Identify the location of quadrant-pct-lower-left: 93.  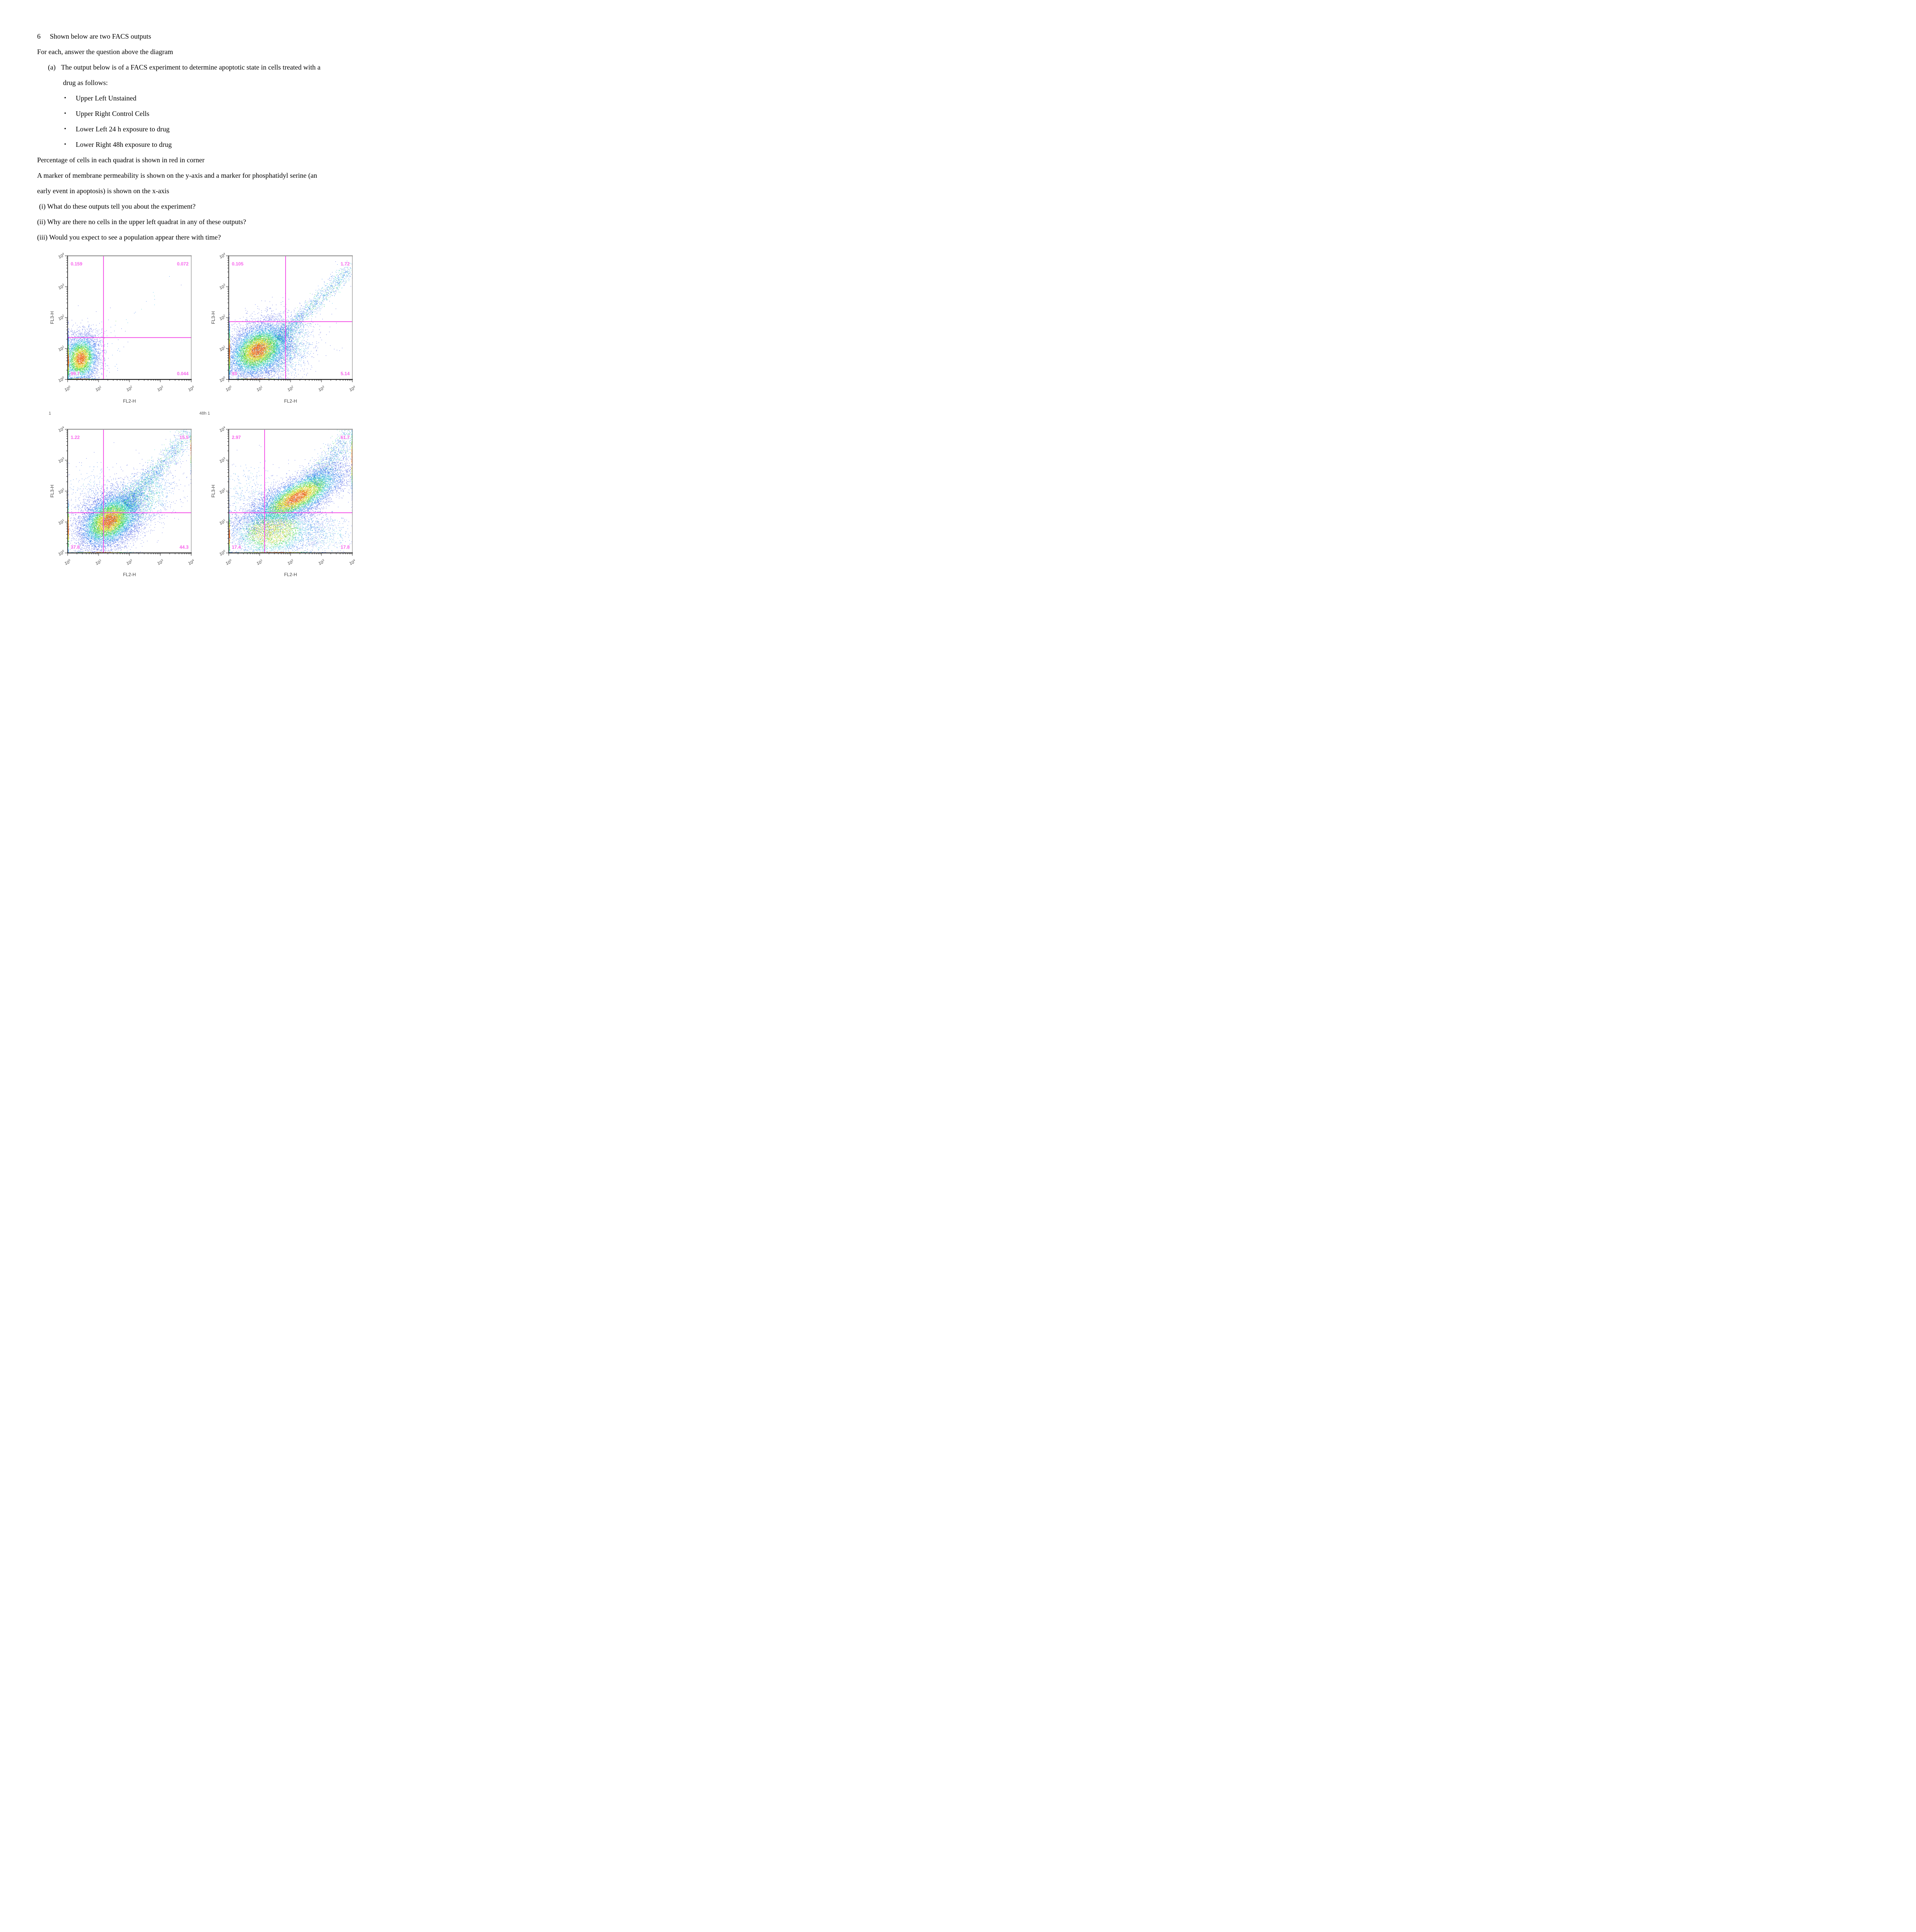
(234, 374).